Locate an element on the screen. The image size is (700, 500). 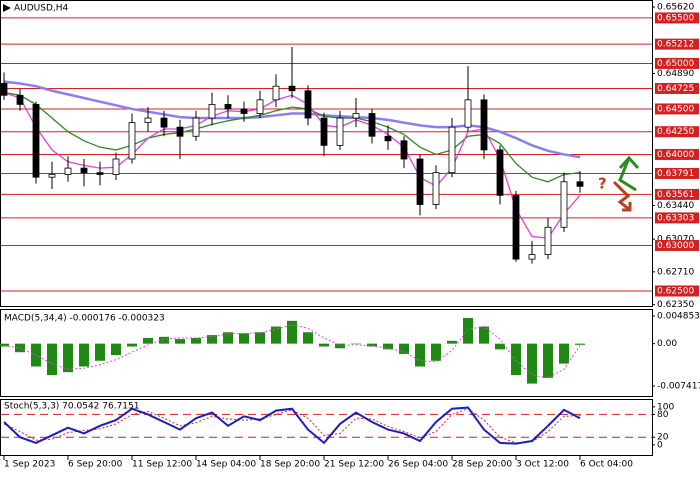
x-tick-label: 1 Sep 2023 is located at coordinates (29, 465).